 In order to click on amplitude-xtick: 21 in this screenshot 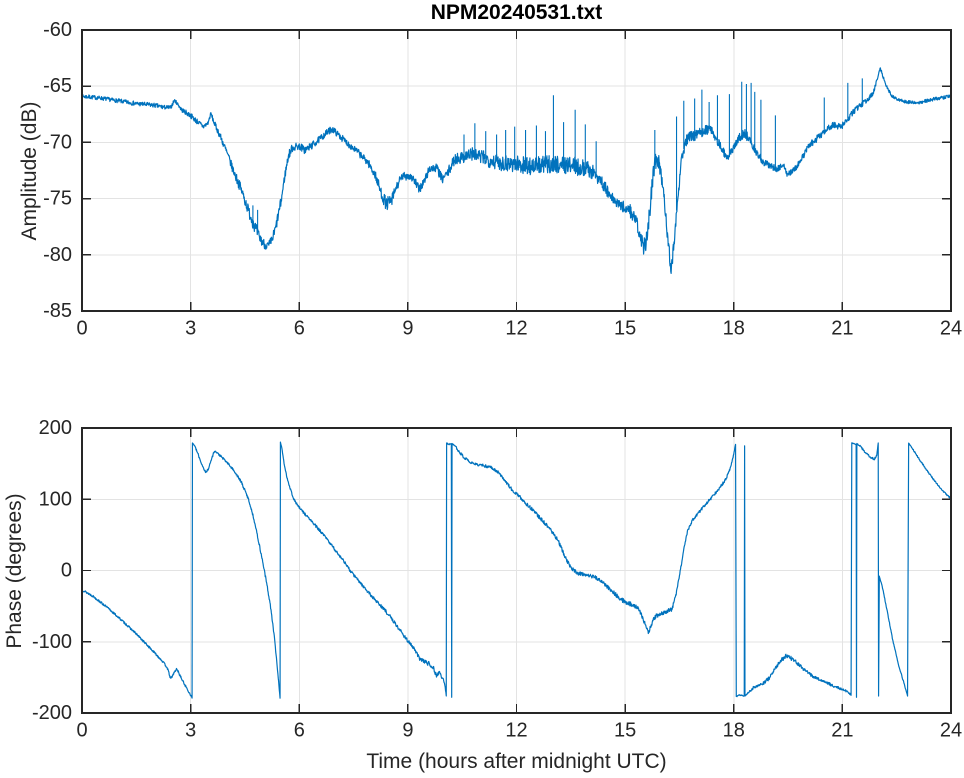, I will do `click(842, 329)`.